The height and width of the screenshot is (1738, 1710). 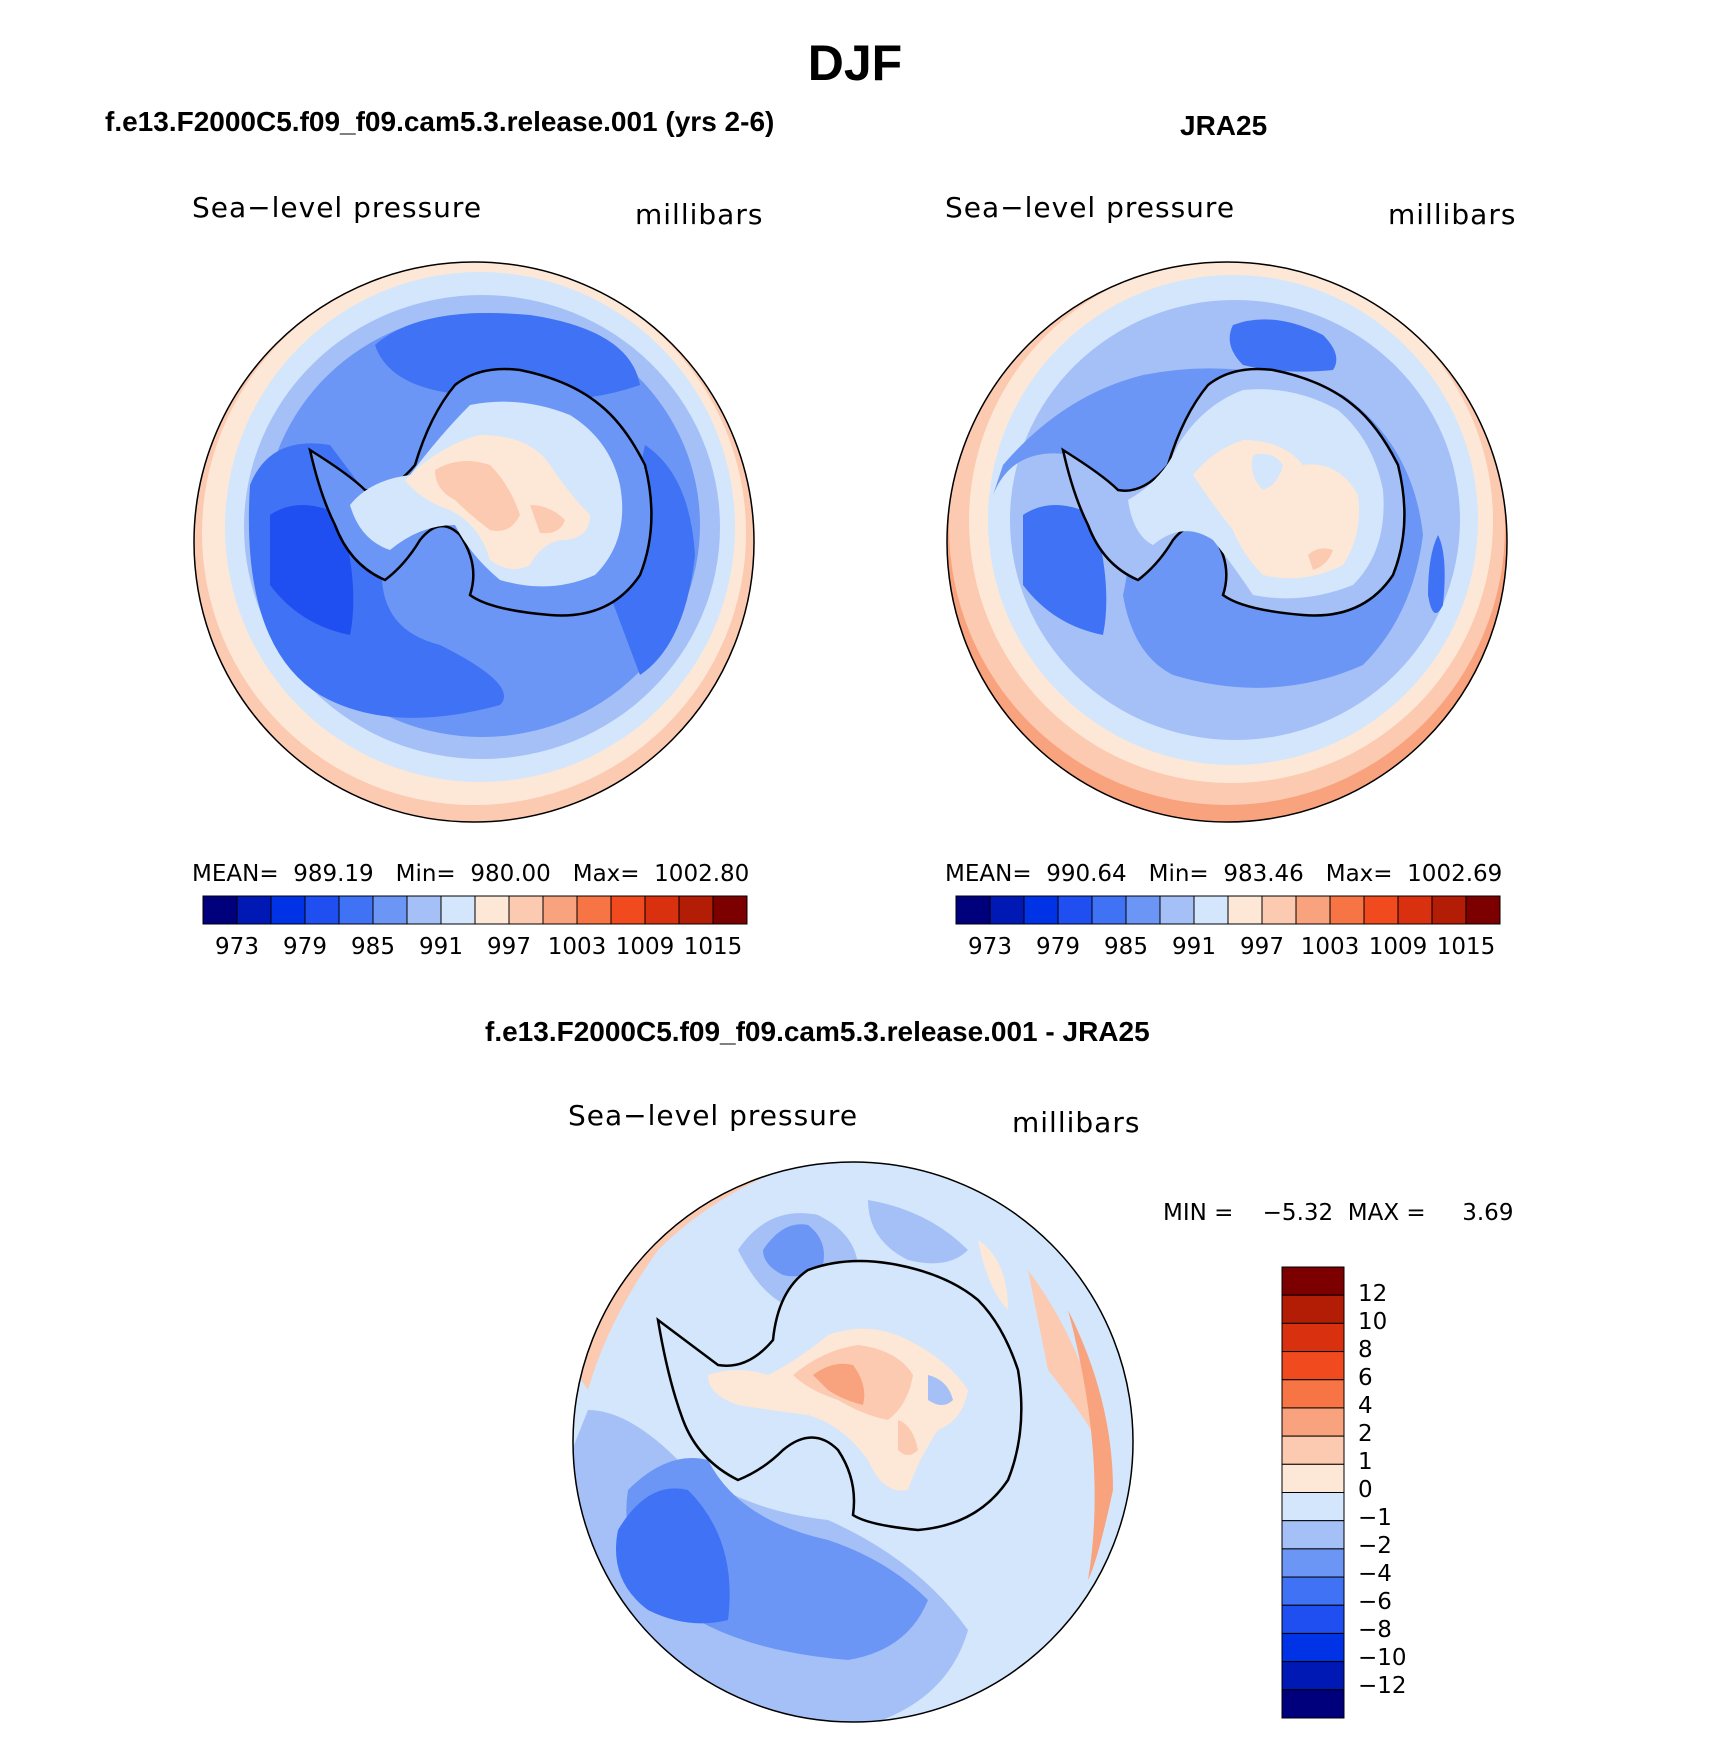 I want to click on diff-colorbar, so click(x=1313, y=1492).